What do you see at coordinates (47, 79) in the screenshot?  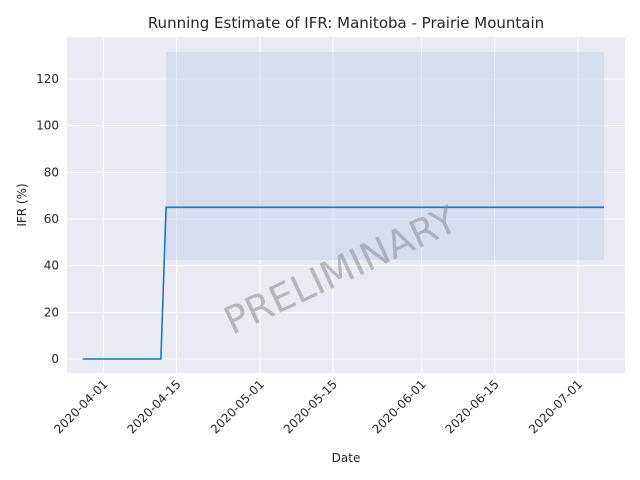 I see `y-tick-label: 120` at bounding box center [47, 79].